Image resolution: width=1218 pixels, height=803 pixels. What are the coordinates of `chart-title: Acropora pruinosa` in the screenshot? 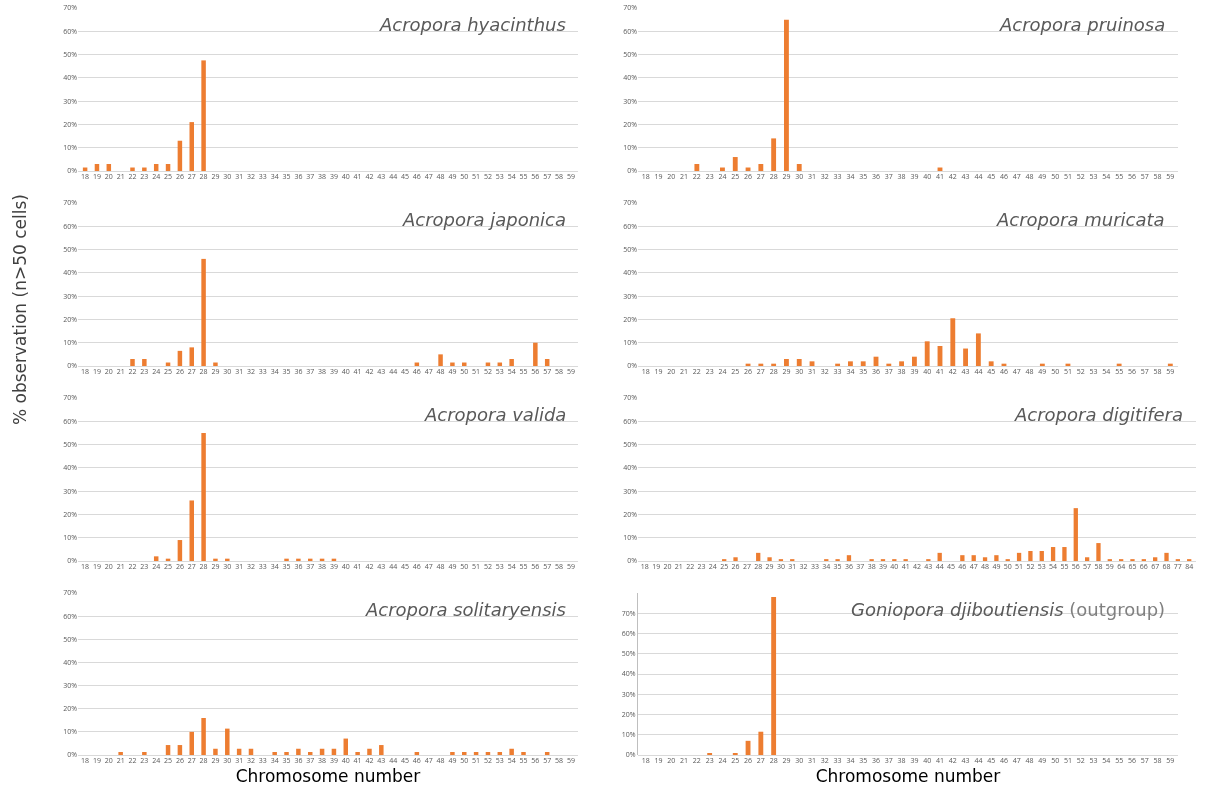 It's located at (1082, 24).